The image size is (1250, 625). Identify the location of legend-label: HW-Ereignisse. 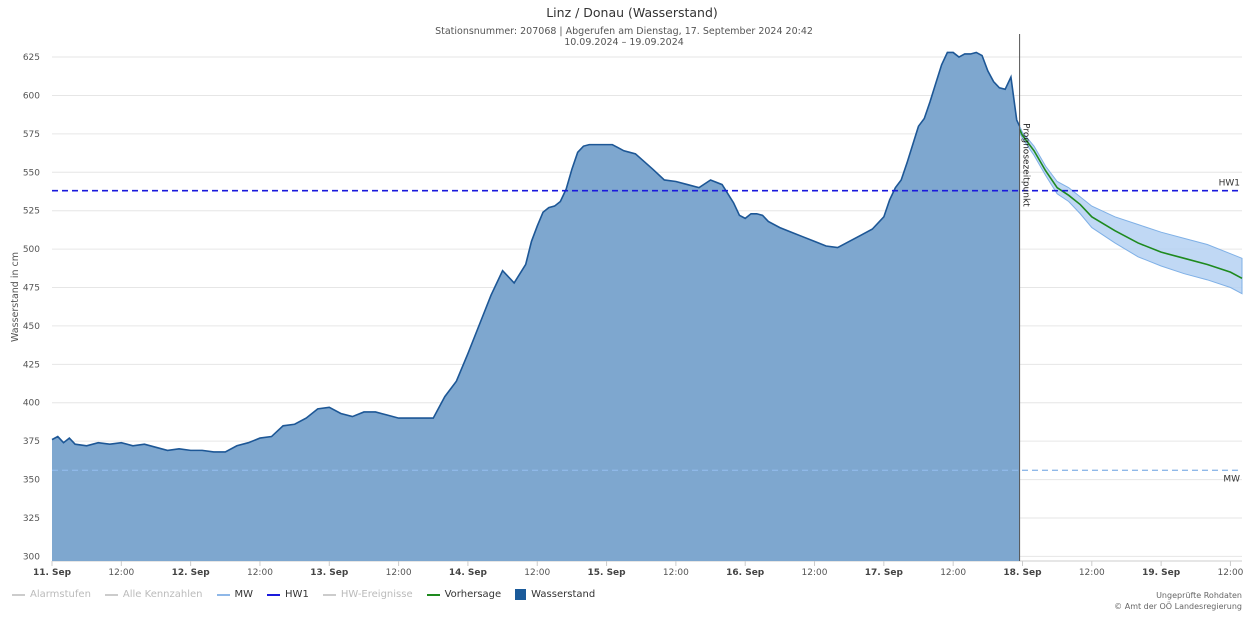
(376, 594).